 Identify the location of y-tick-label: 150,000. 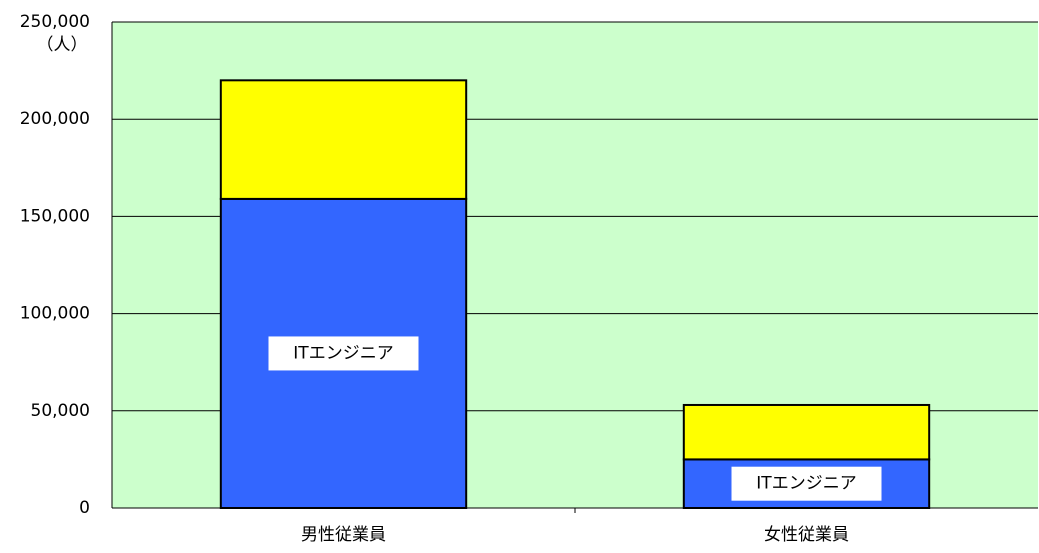
(55, 216).